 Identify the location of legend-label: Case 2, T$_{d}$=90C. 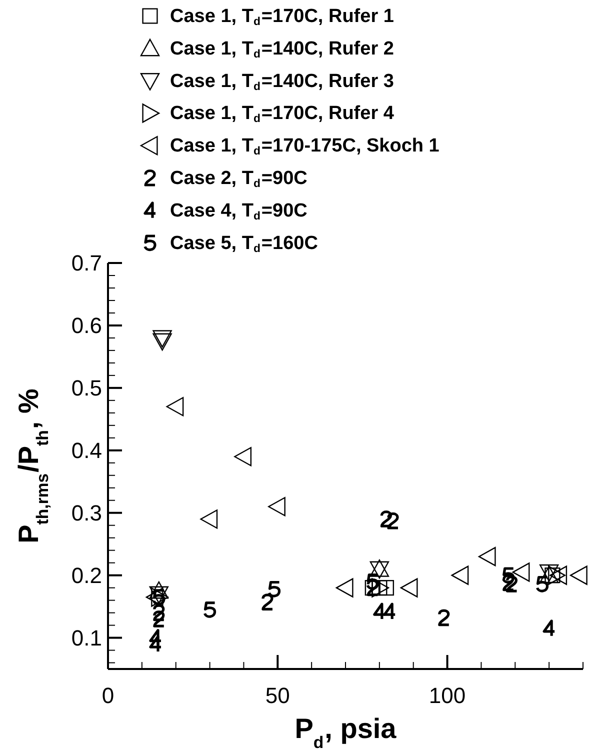
(239, 179).